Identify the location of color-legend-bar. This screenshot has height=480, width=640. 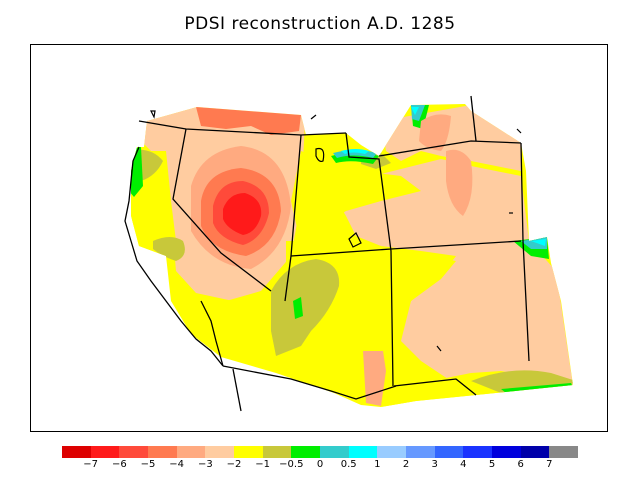
(320, 452).